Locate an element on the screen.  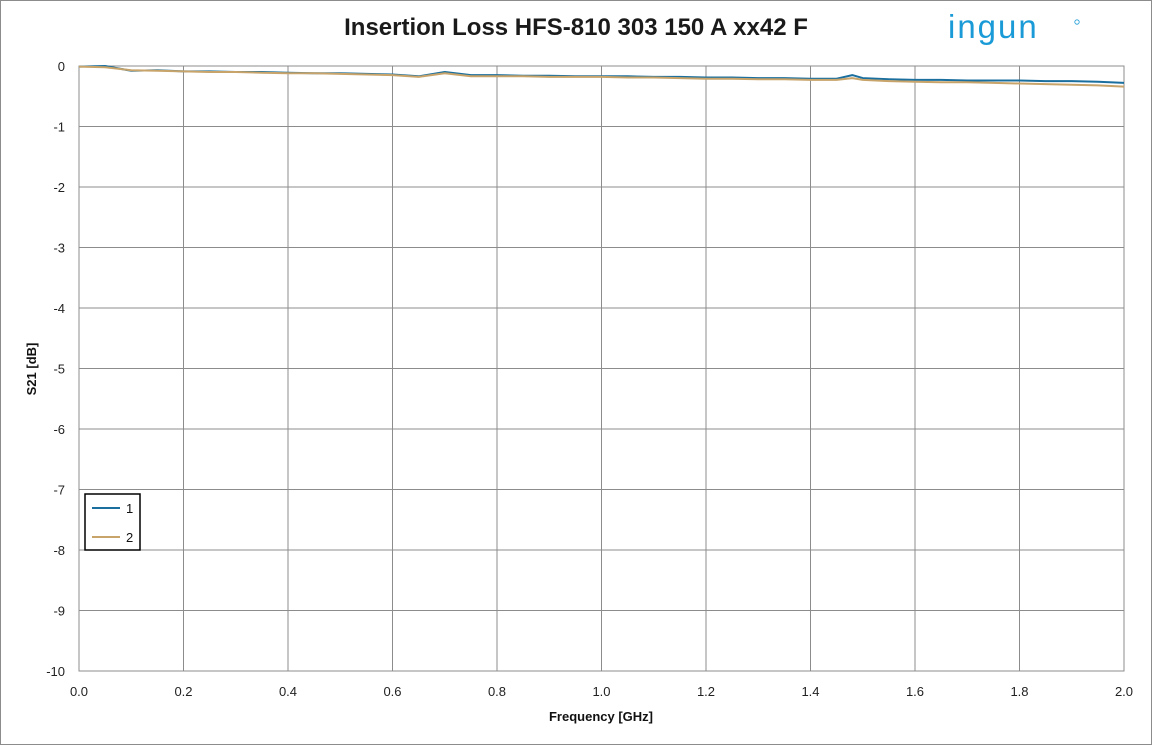
y-tick-label: -3 is located at coordinates (59, 248).